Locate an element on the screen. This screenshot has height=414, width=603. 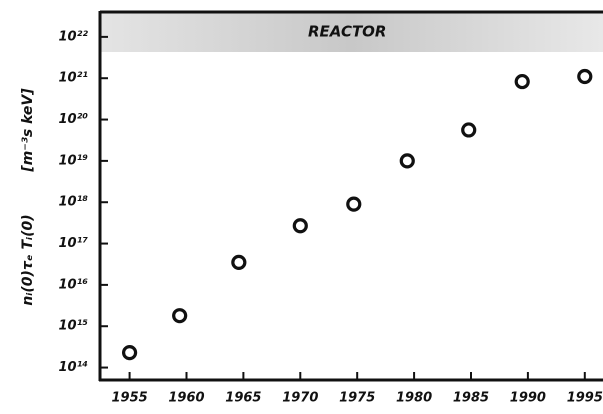
y-tick-label: 10¹⁸ is located at coordinates (74, 202).